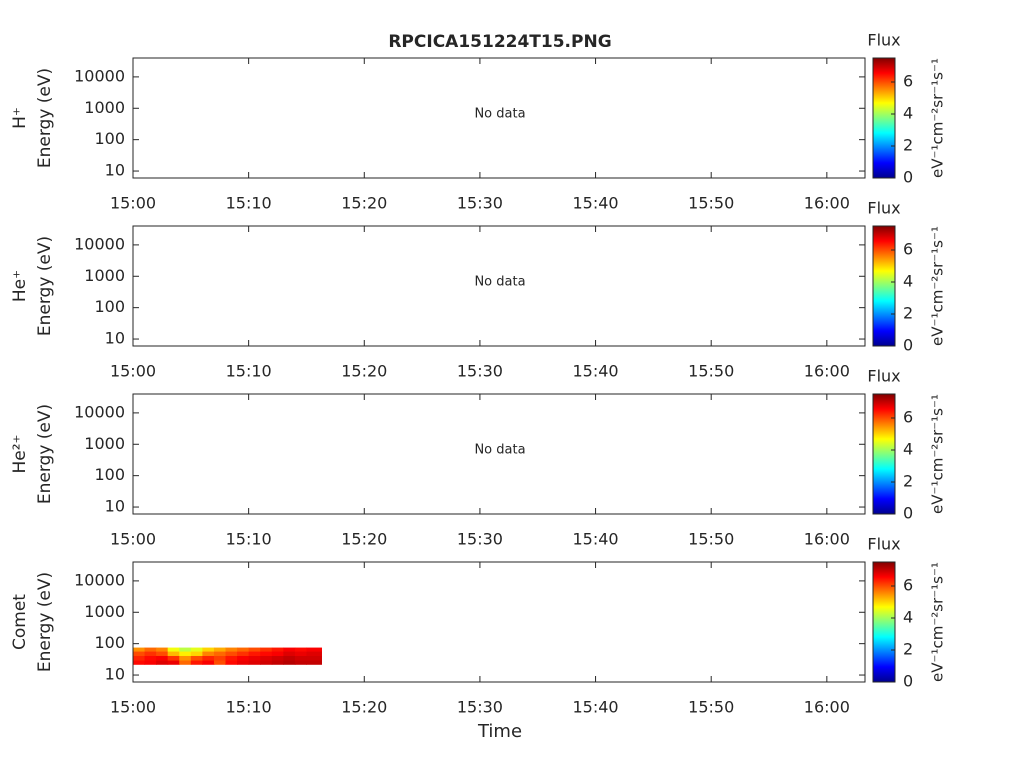 Image resolution: width=1024 pixels, height=768 pixels. What do you see at coordinates (45, 622) in the screenshot?
I see `y-axis-label: Energy (eV)` at bounding box center [45, 622].